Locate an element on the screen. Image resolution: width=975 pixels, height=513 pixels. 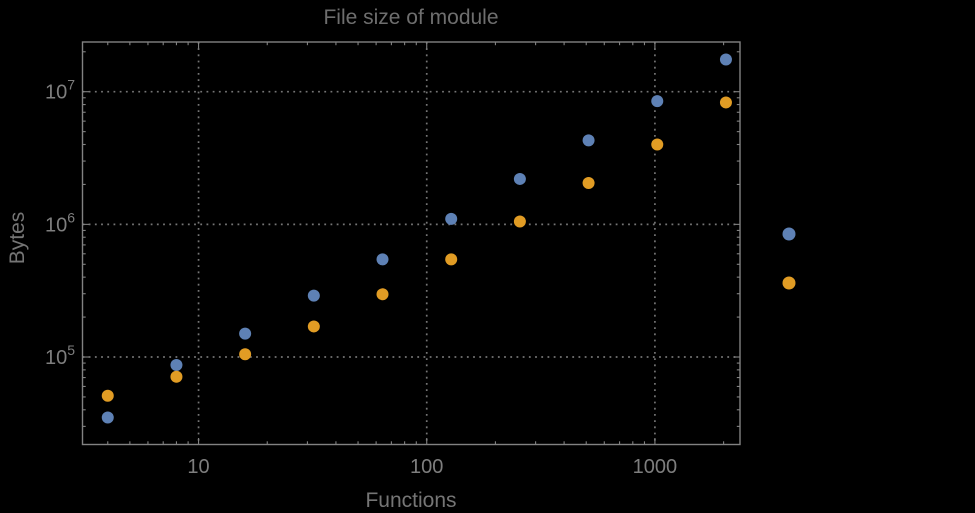
data-point-series-2-orange-x2048 is located at coordinates (725, 102).